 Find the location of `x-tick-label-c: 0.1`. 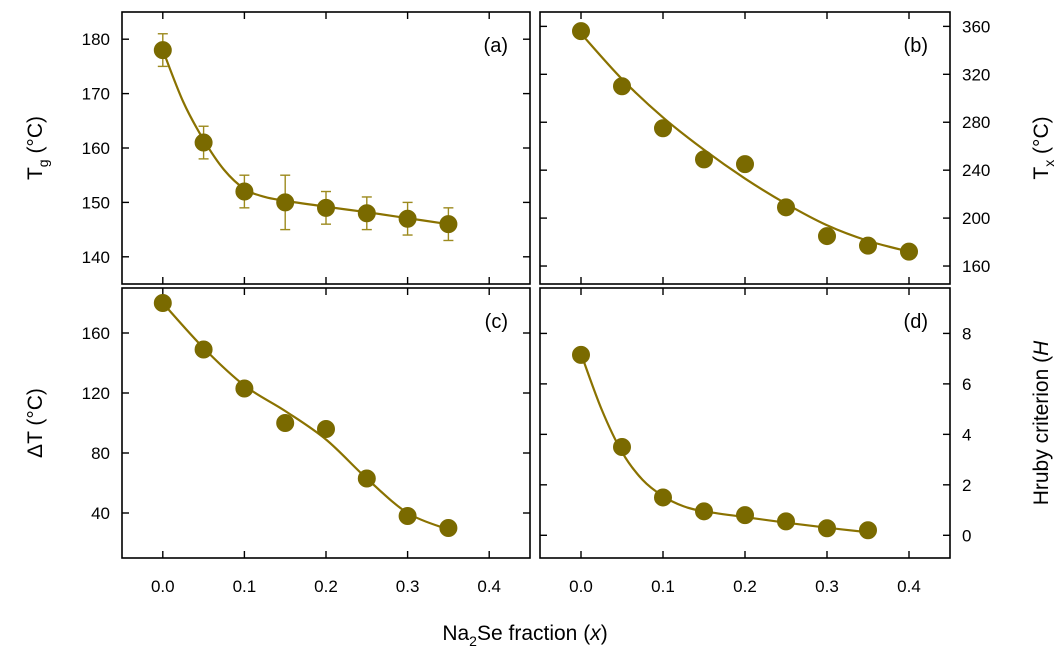

x-tick-label-c: 0.1 is located at coordinates (245, 586).